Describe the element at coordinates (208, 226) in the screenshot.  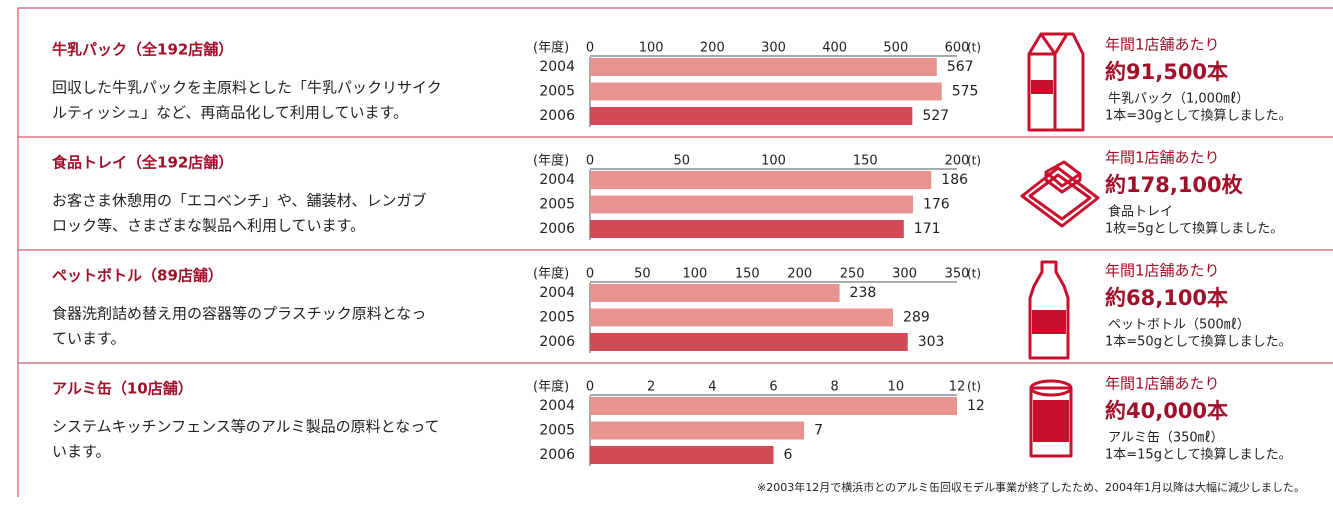
I see `description: ロック等、さまざまな製品へ利用しています。` at that location.